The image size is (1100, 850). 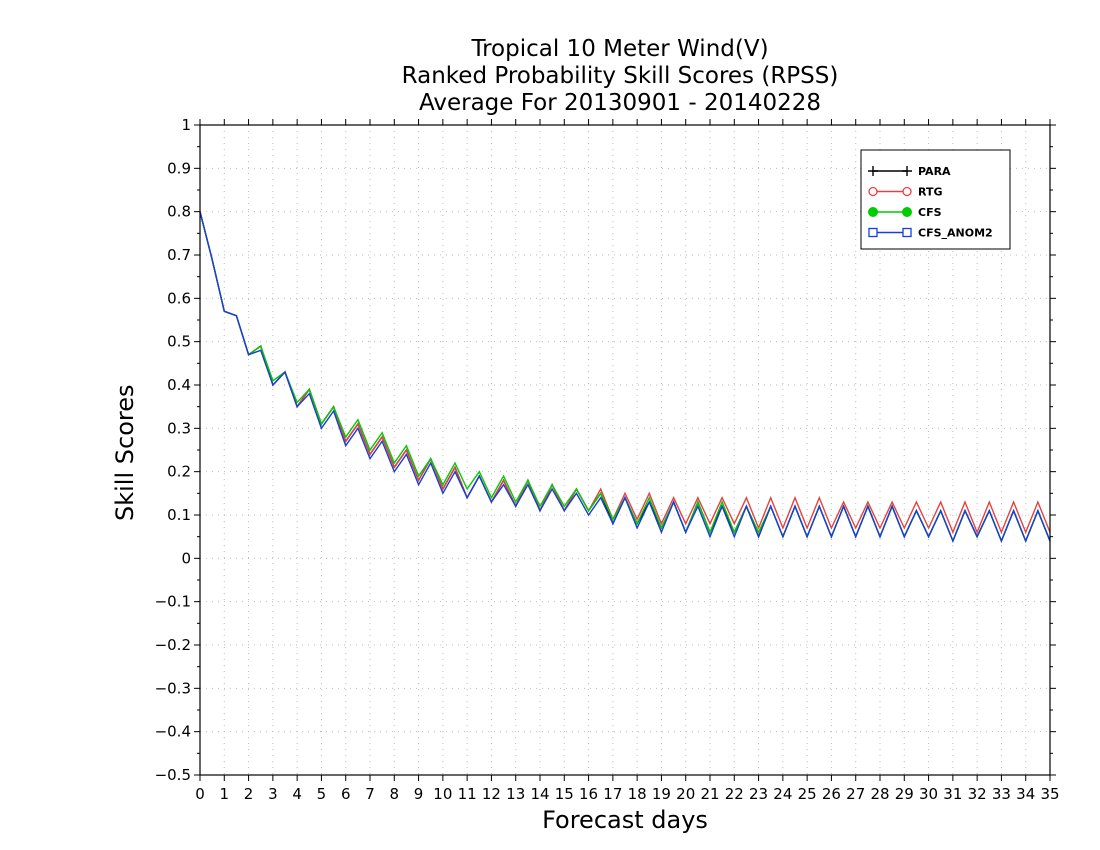 I want to click on x-tick-label: 7, so click(x=370, y=794).